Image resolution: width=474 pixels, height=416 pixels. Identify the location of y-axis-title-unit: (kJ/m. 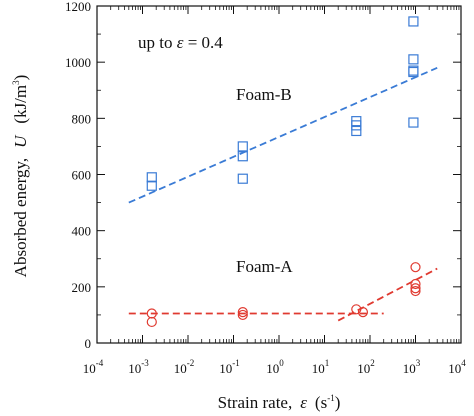
(20, 104).